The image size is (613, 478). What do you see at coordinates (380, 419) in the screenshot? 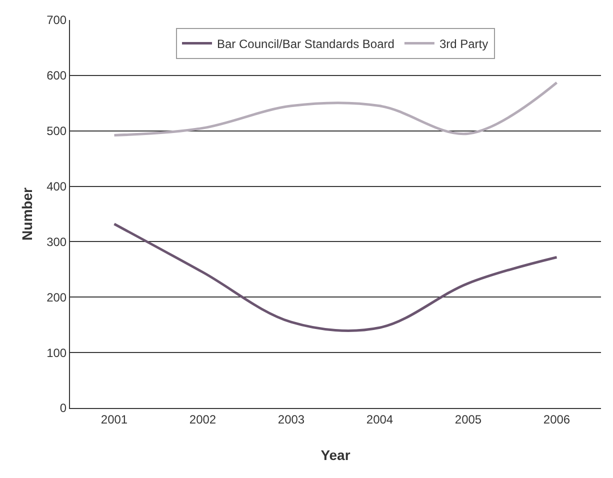
I see `x-tick-label: 2004` at bounding box center [380, 419].